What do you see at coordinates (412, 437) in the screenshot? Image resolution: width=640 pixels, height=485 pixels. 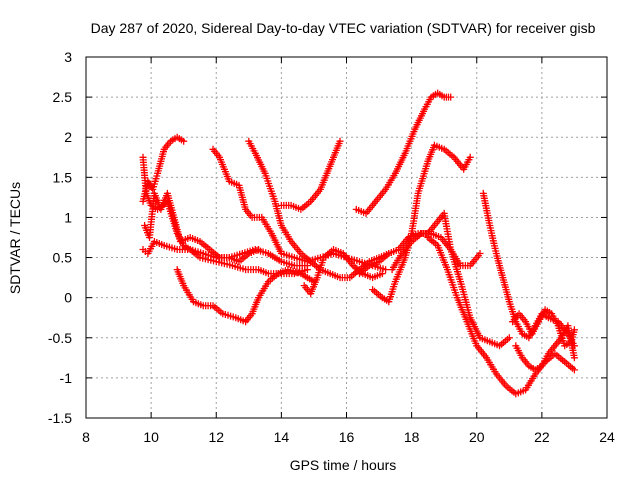 I see `x-tick-label: 18` at bounding box center [412, 437].